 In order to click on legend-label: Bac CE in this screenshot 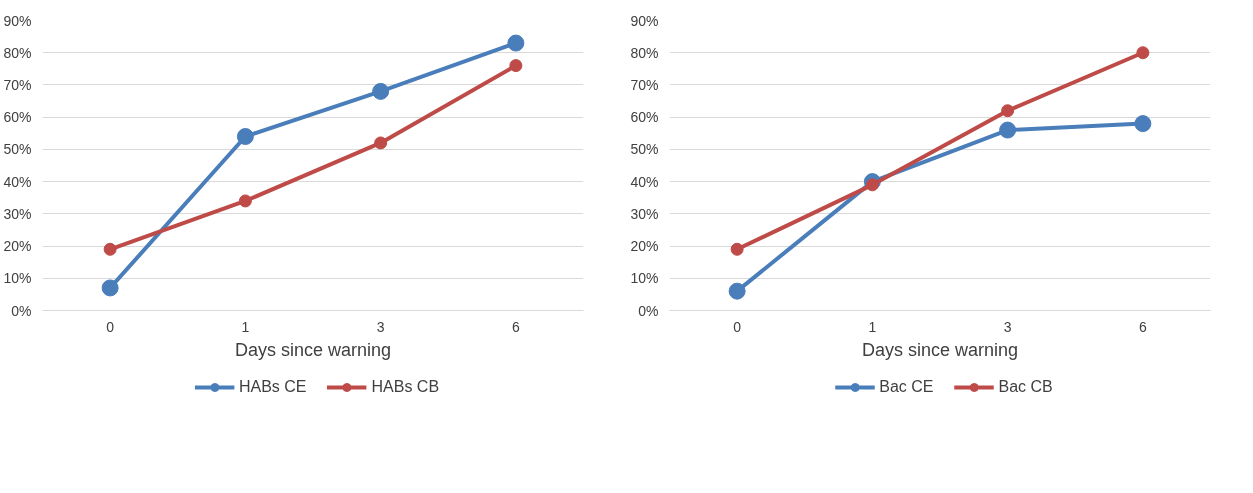, I will do `click(906, 387)`.